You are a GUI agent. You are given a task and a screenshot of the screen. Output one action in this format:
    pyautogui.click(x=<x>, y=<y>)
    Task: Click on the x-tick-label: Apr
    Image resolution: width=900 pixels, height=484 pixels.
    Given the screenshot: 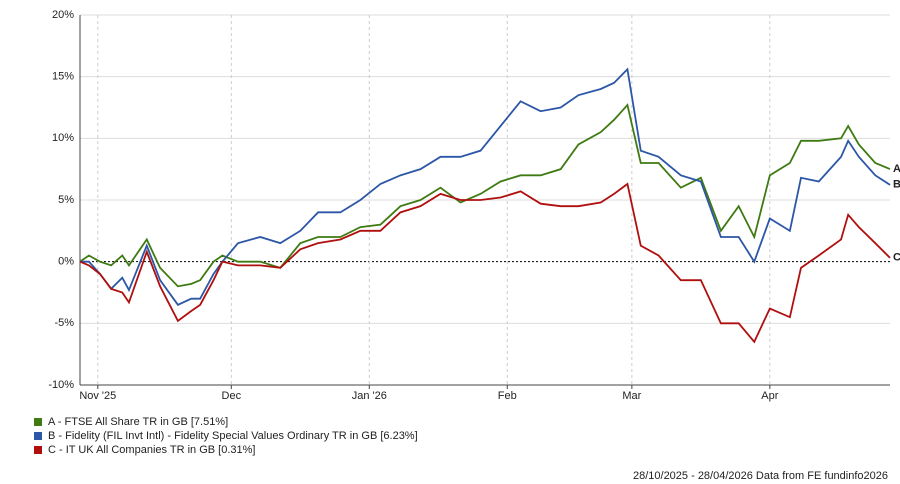 What is the action you would take?
    pyautogui.click(x=769, y=396)
    